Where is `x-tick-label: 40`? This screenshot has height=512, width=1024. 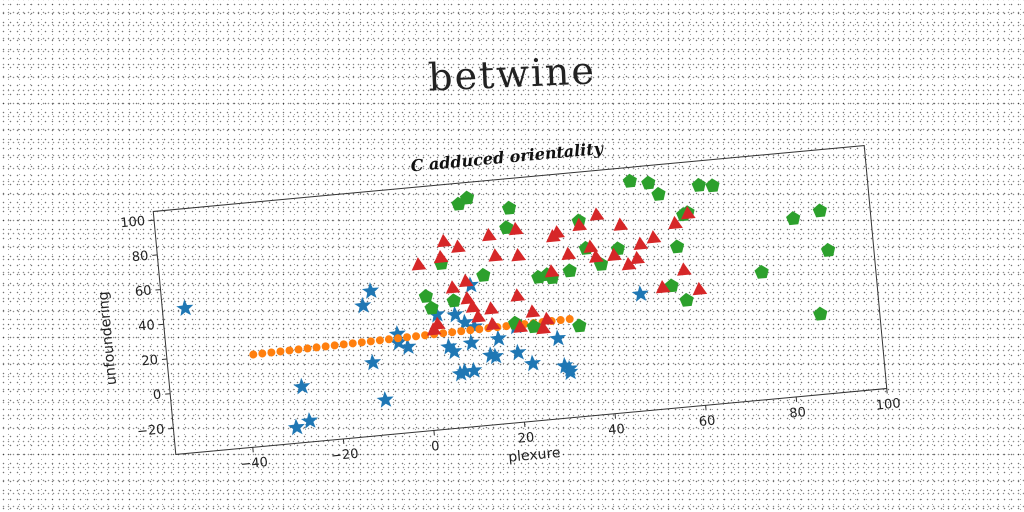
x-tick-label: 40 is located at coordinates (617, 430).